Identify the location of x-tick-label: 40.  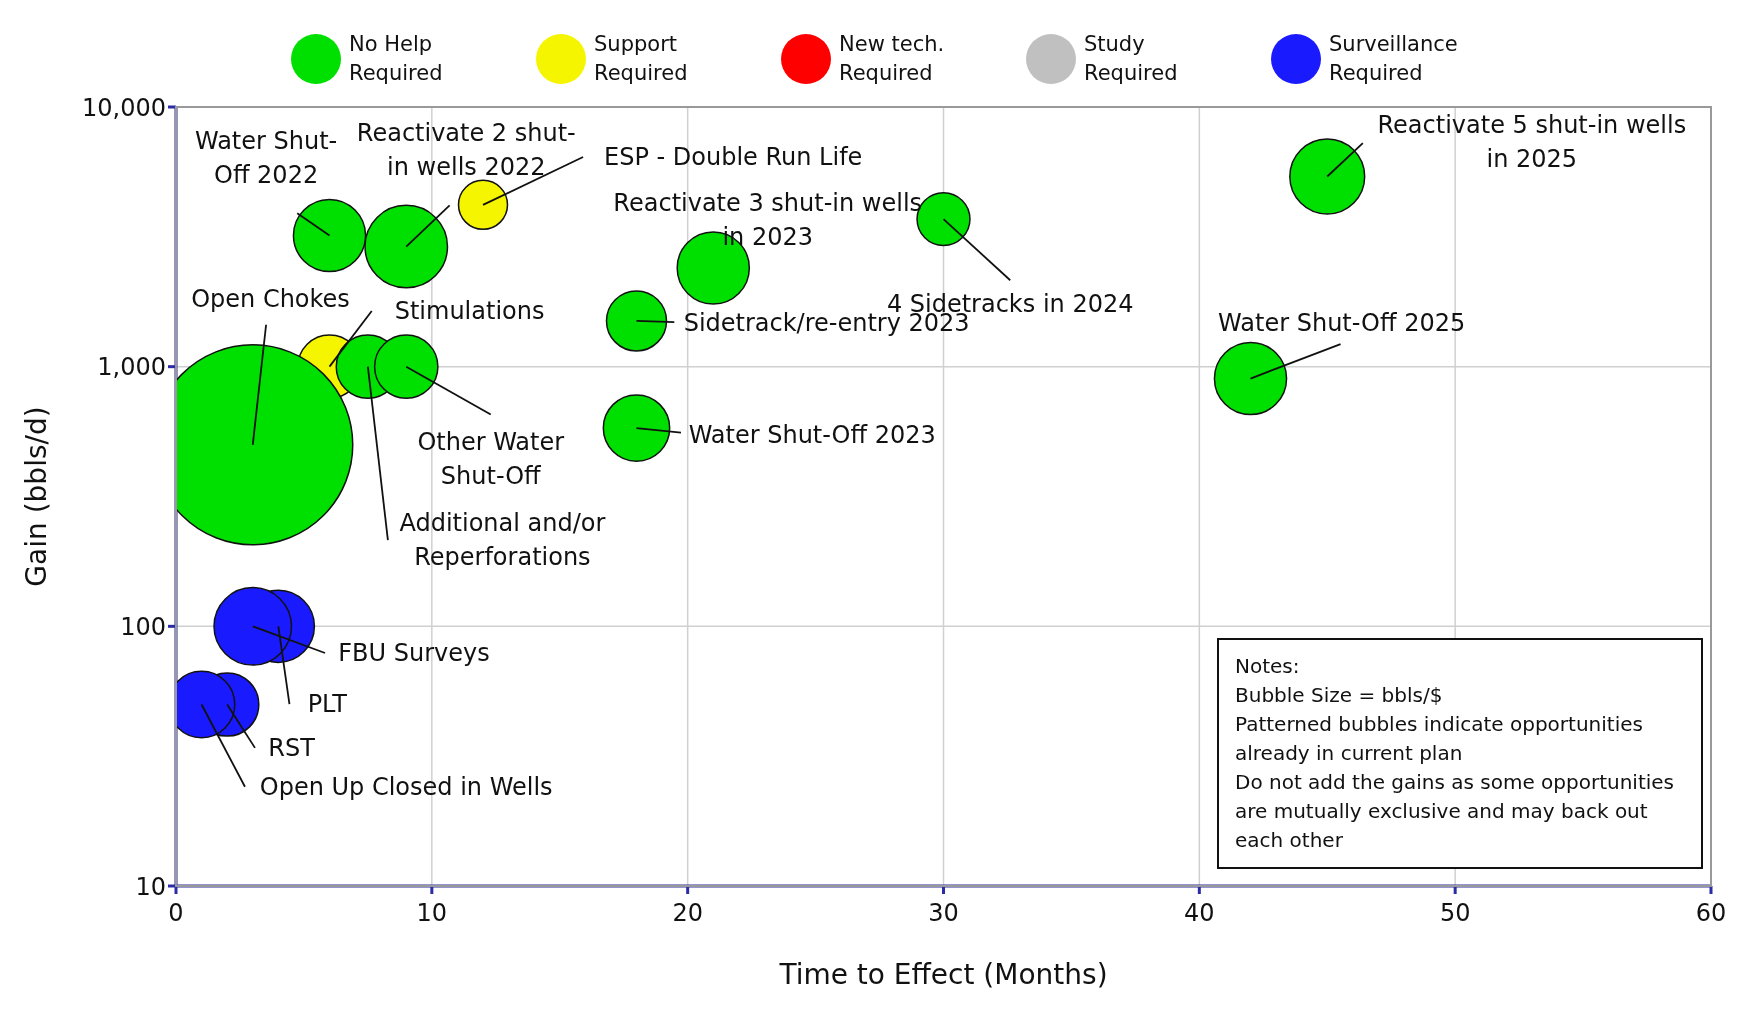
(1199, 913).